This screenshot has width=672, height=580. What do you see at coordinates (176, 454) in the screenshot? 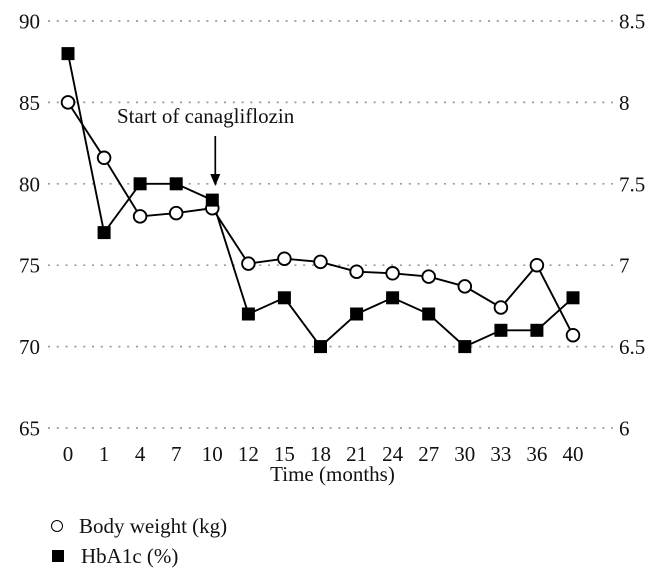
I see `x-tick-label: 7` at bounding box center [176, 454].